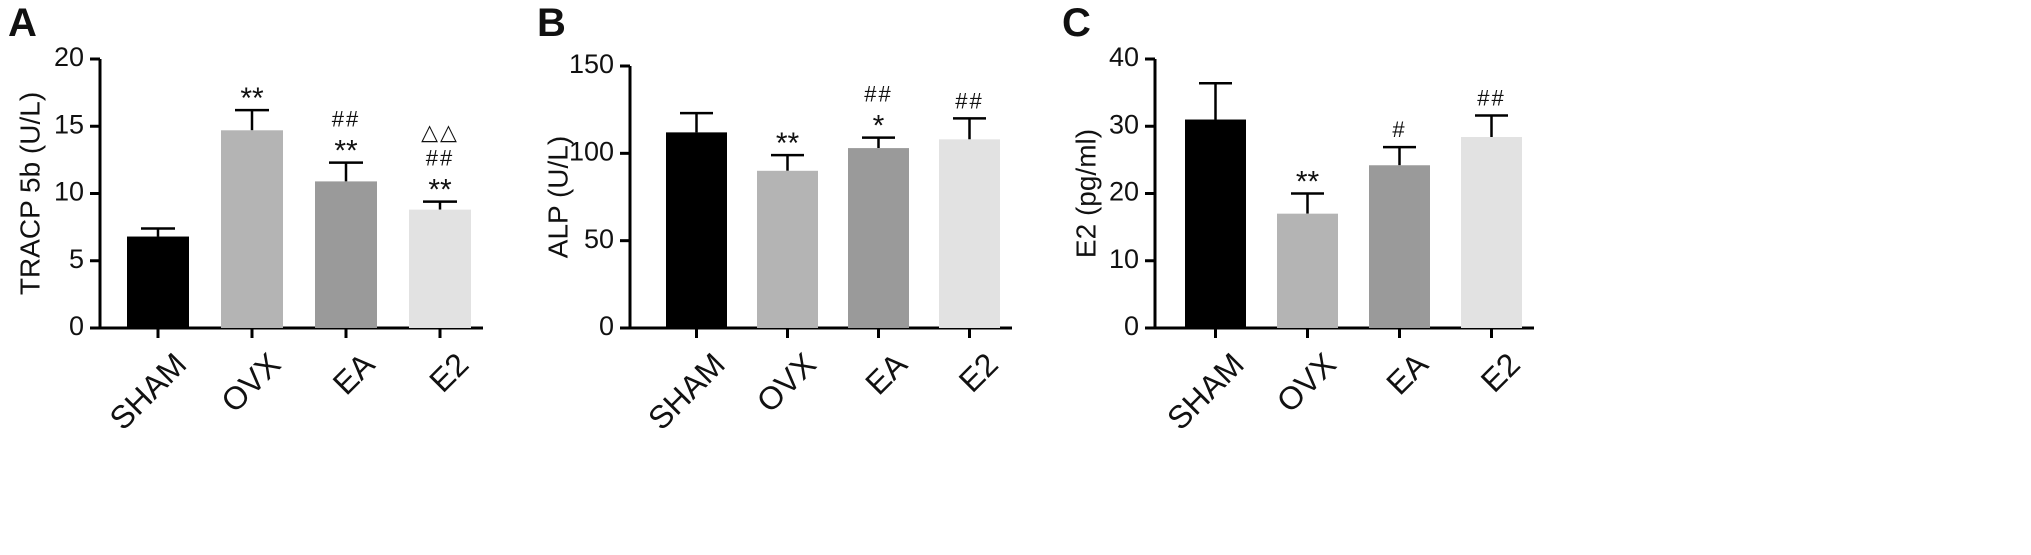 The image size is (2031, 555). I want to click on y-tick-label: 40, so click(1124, 57).